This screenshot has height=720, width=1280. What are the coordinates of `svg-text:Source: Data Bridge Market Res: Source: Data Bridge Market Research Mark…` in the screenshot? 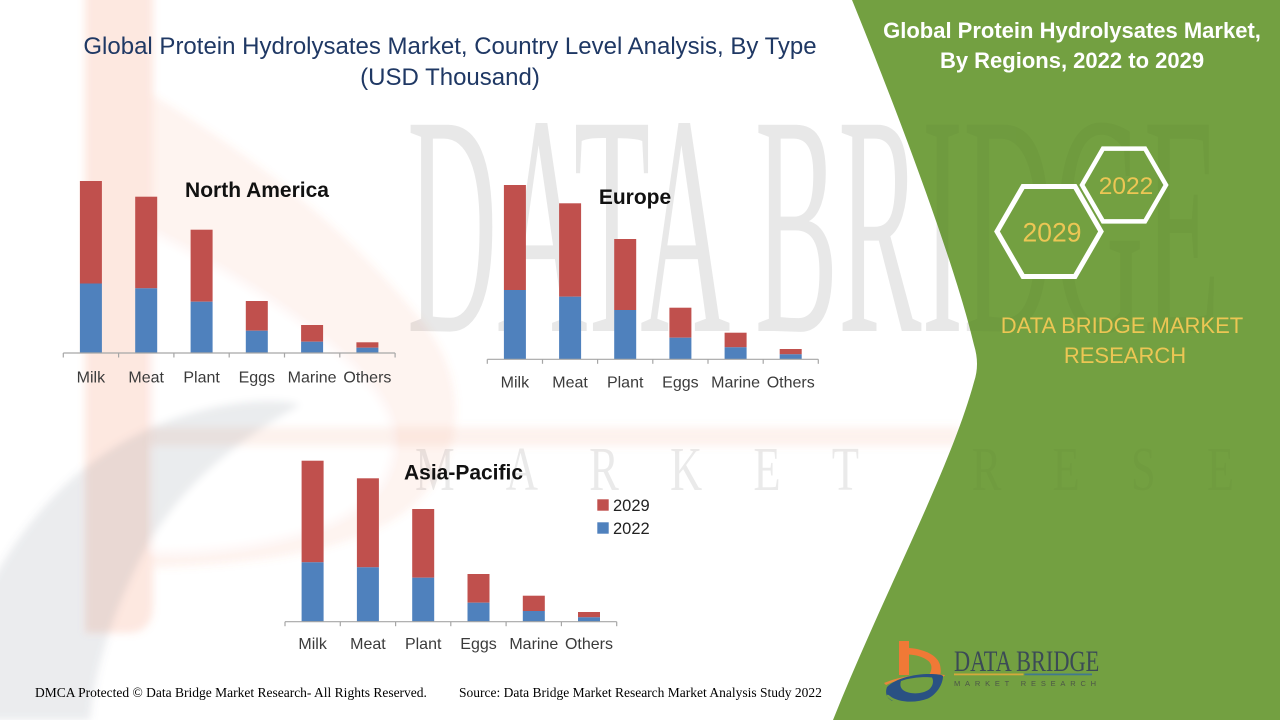 It's located at (640, 692).